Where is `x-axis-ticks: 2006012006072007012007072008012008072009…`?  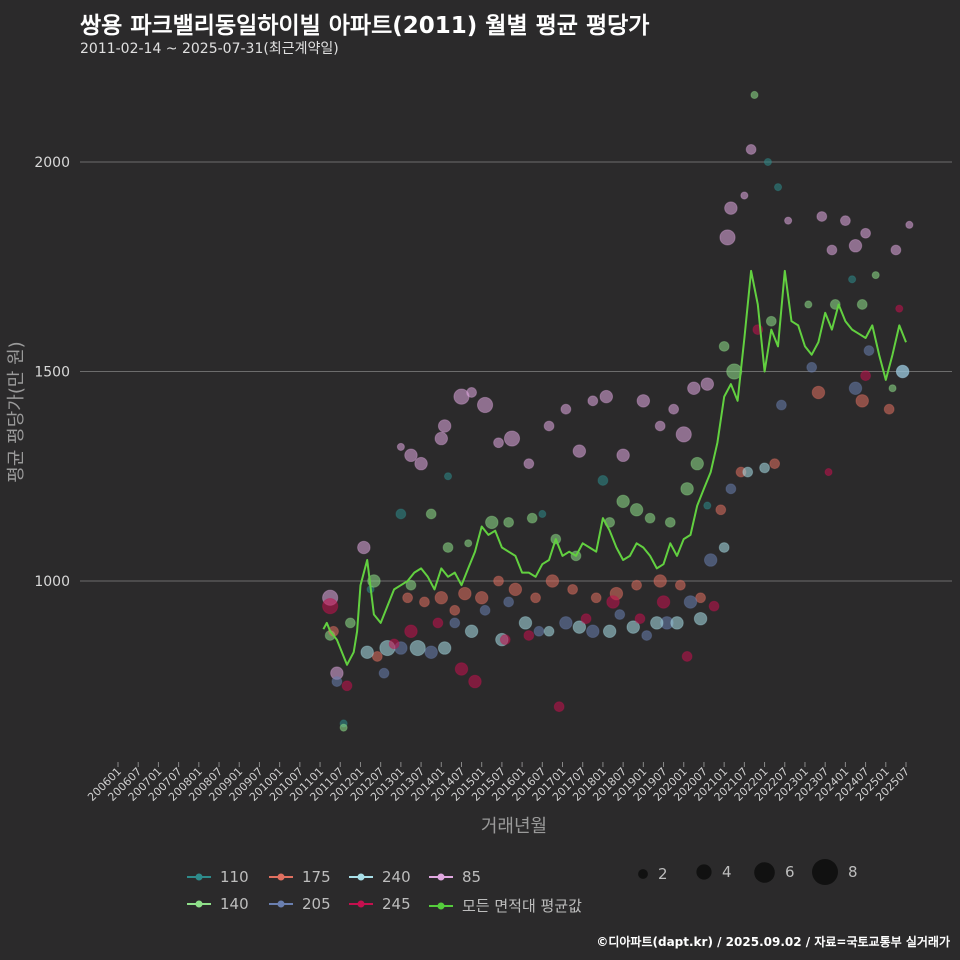
x-axis-ticks: 2006012006072007012007072008012008072009… is located at coordinates (498, 783).